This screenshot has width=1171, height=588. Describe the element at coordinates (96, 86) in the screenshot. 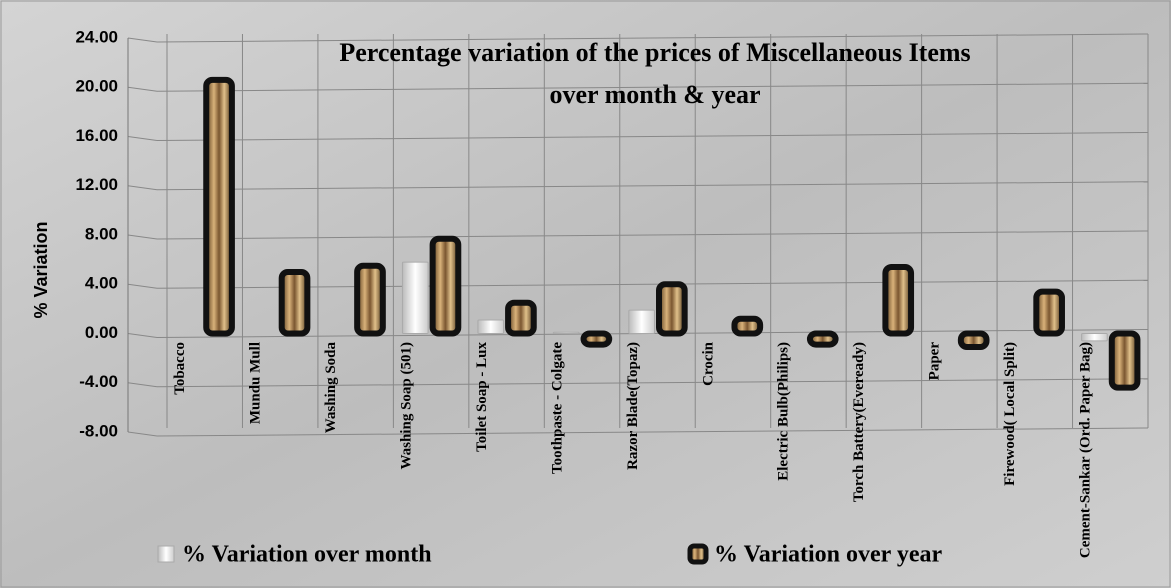

I see `y-tick-label: 20.00` at that location.